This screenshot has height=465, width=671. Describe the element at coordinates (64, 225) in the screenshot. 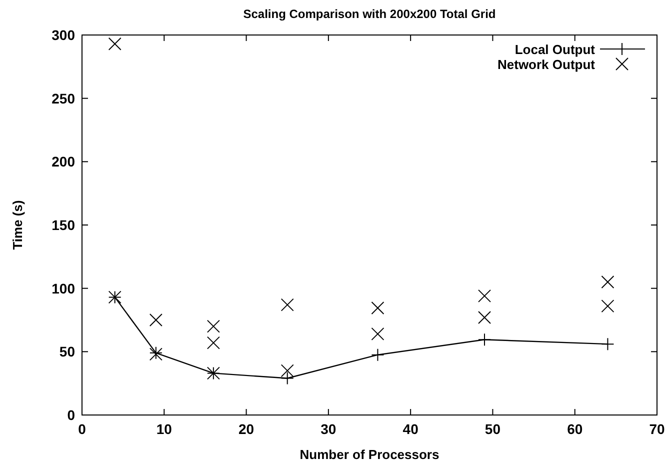

I see `y-tick-label: 150` at that location.